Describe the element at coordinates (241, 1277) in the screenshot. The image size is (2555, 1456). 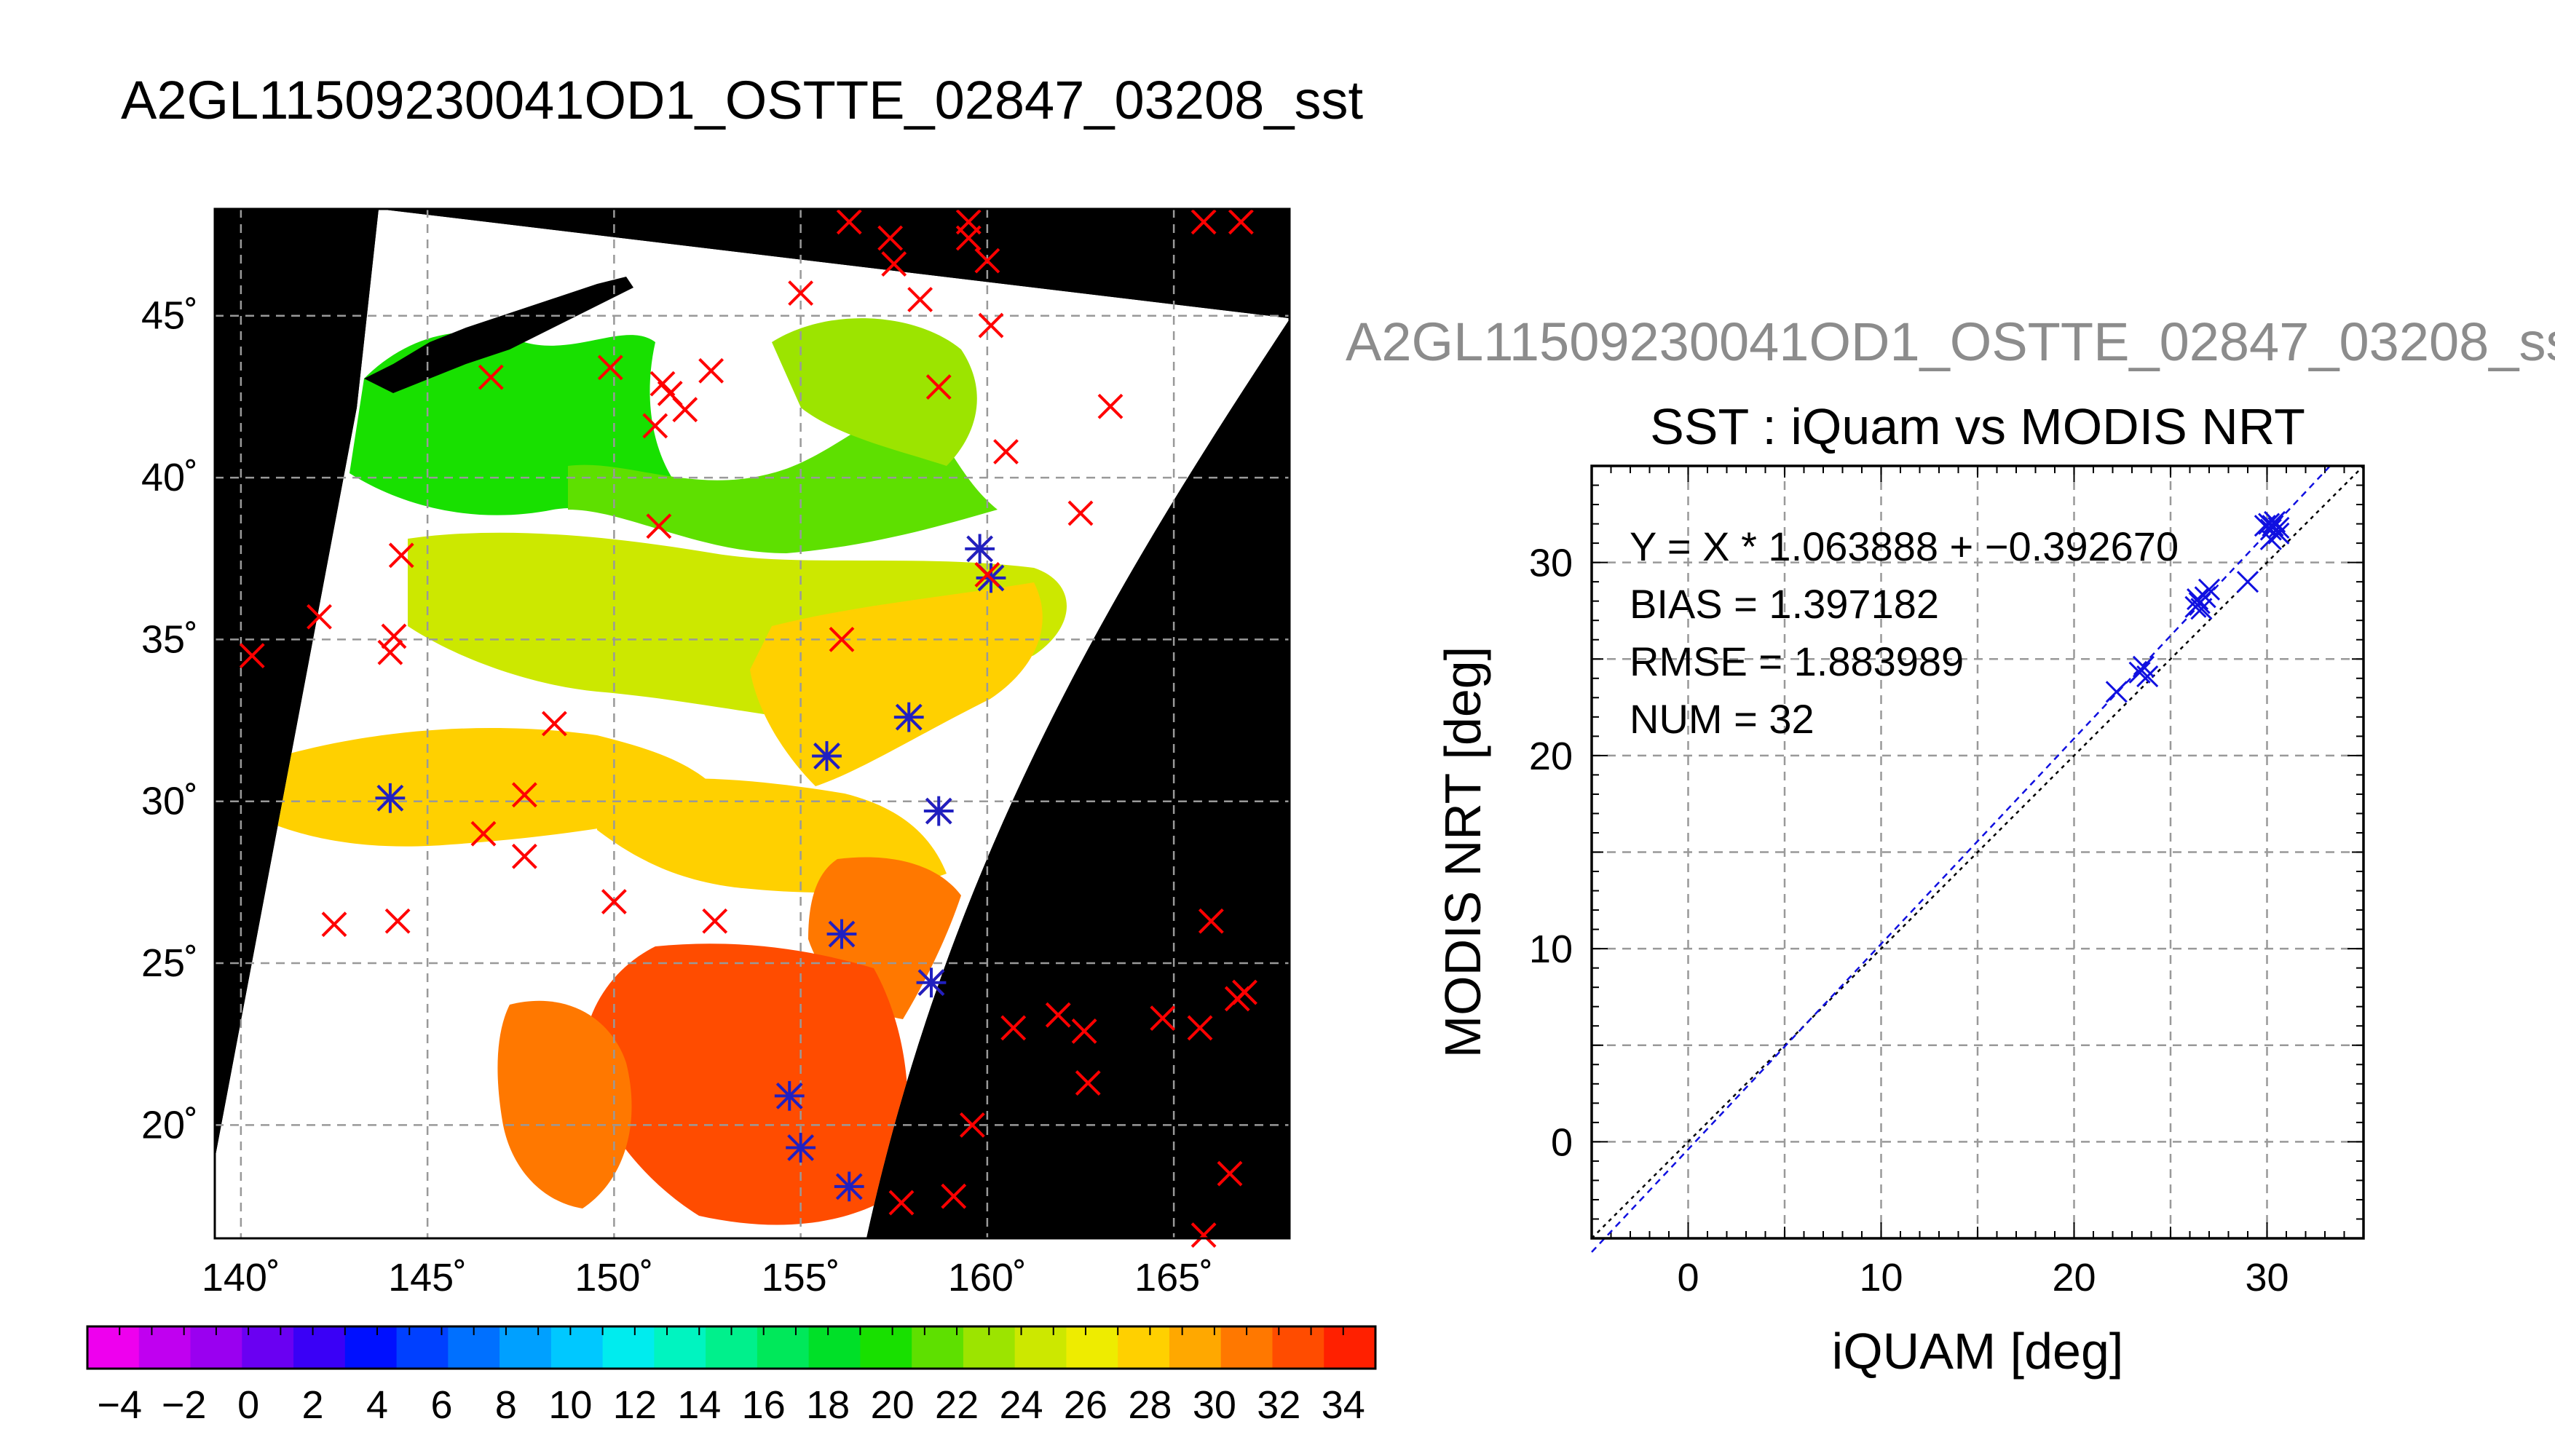
I see `map-lon-tick-label: 140˚` at that location.